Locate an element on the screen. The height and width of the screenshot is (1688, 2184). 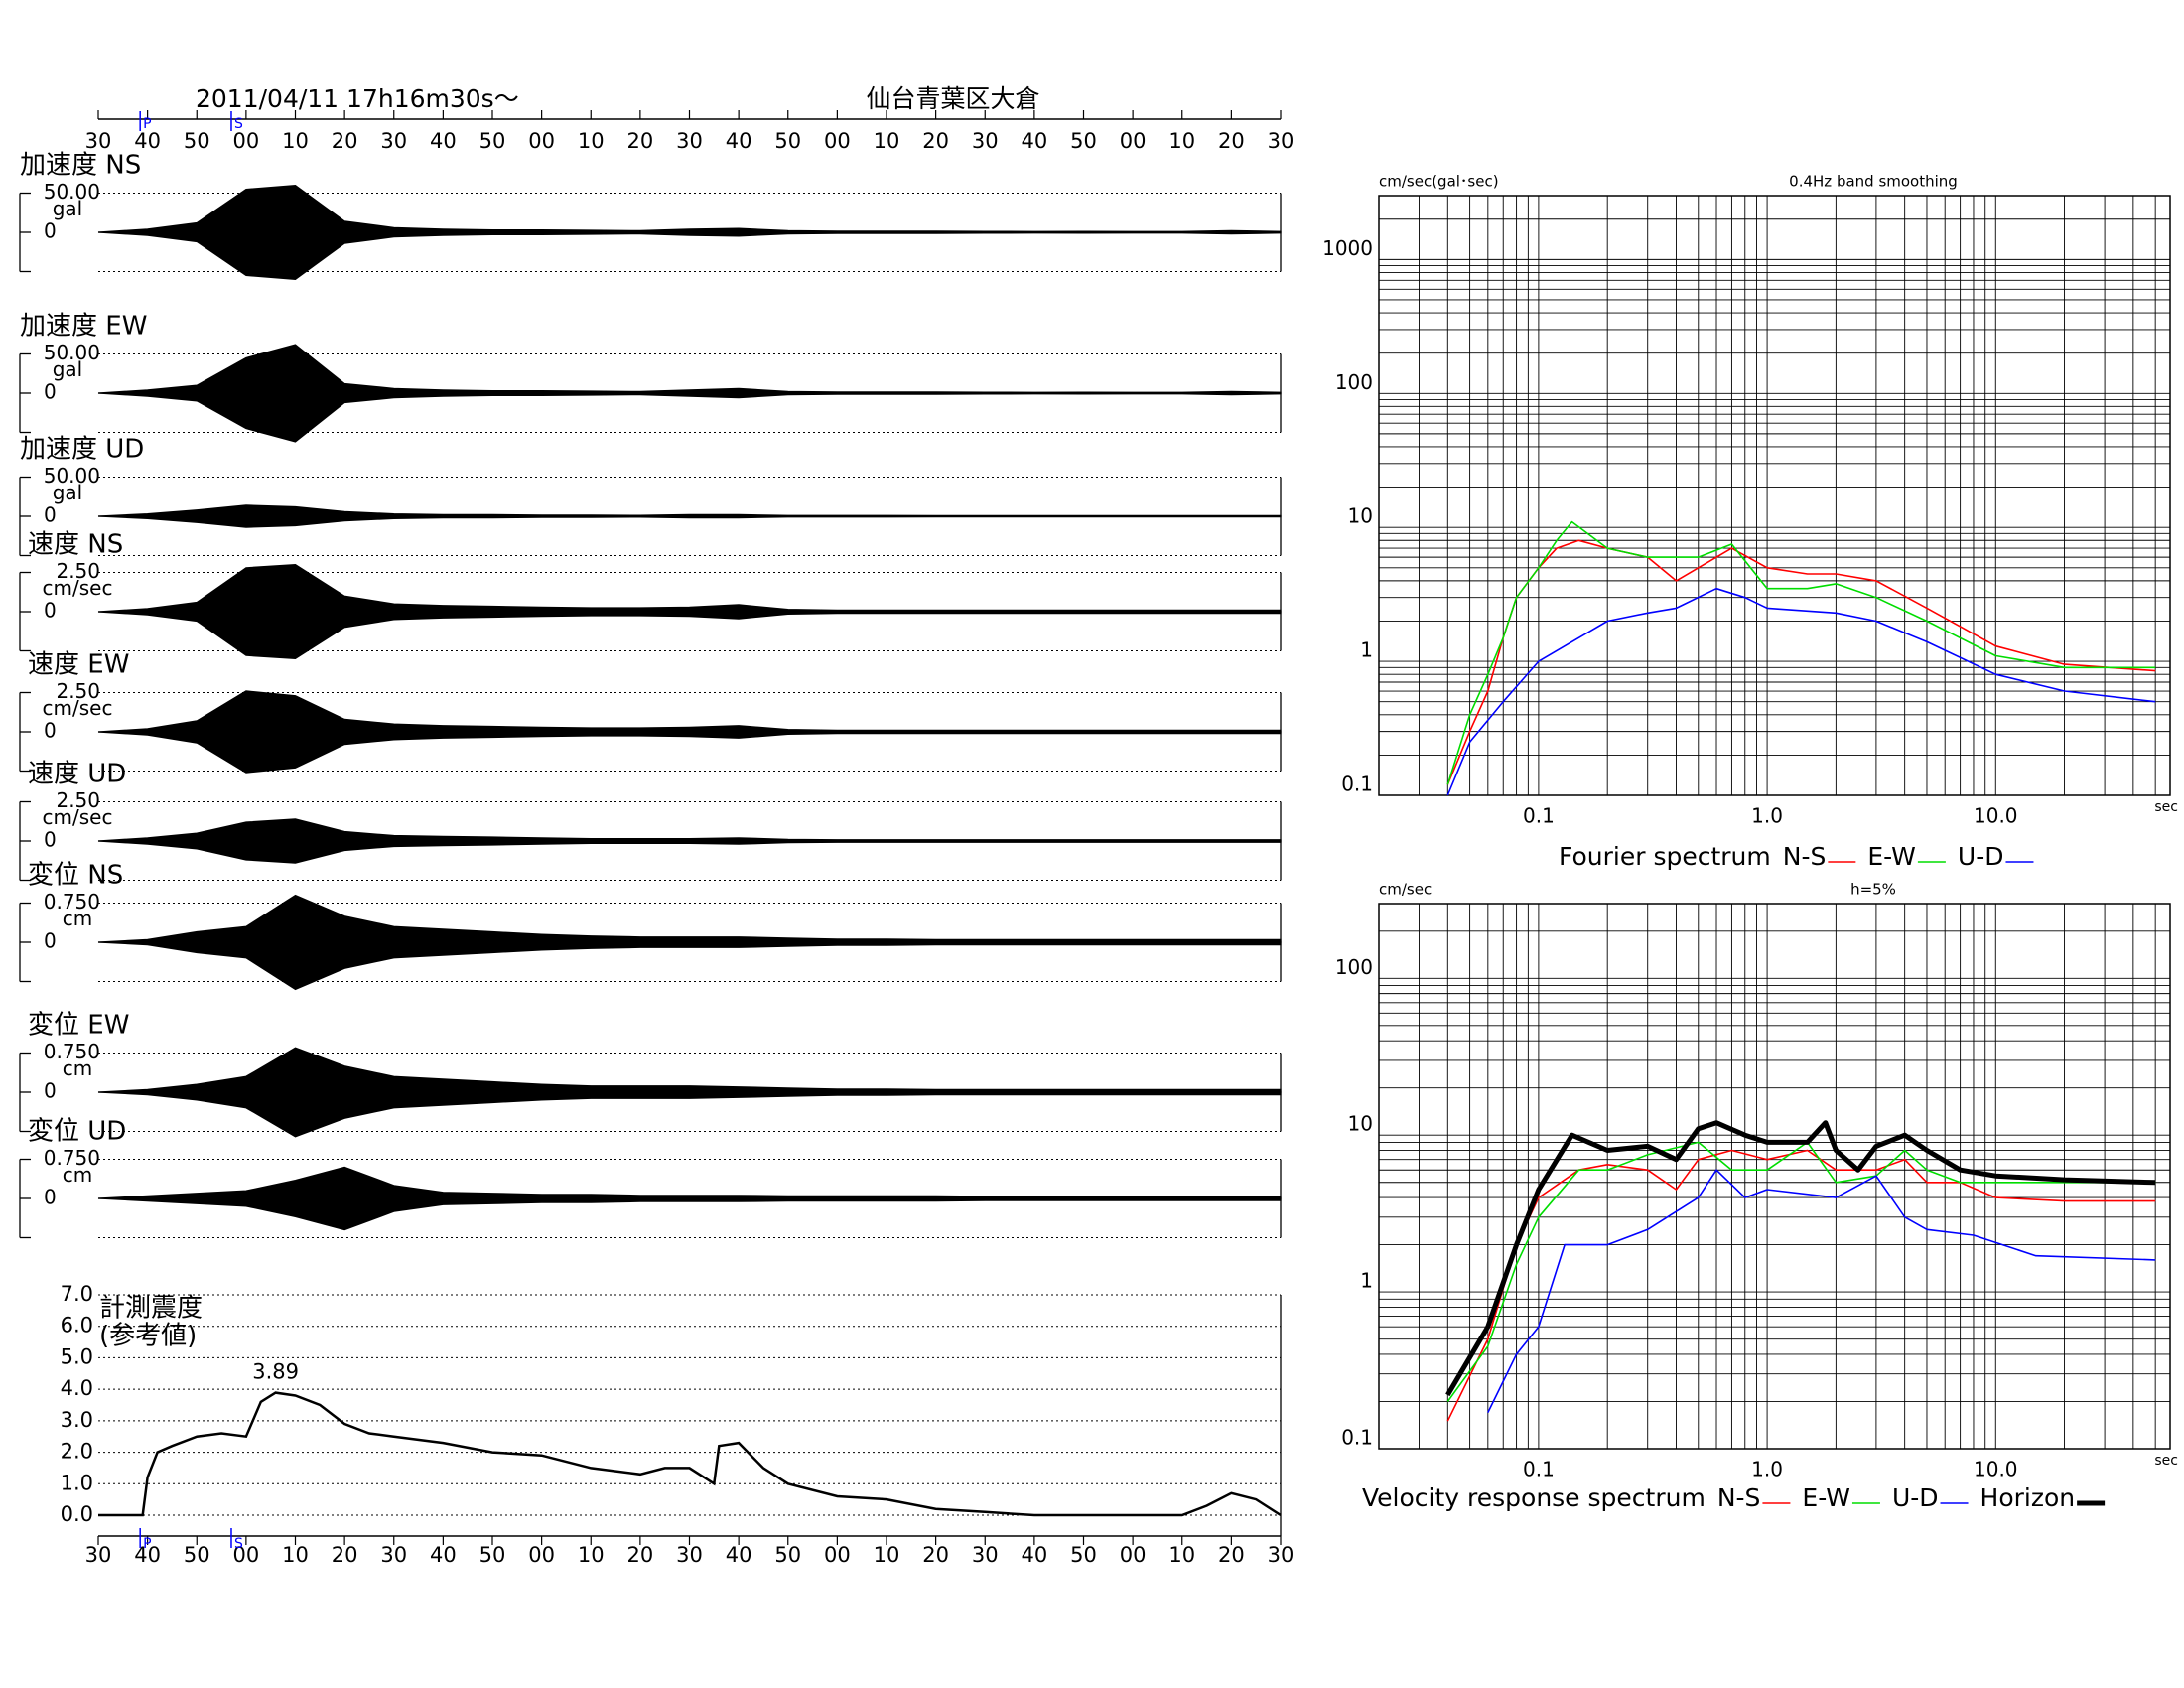
intensity-line is located at coordinates (690, 1454).